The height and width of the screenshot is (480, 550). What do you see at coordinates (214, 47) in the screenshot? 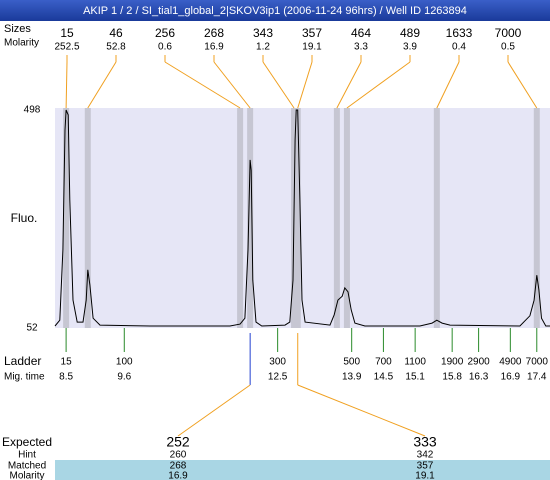
I see `peak-molarity: 16.9` at bounding box center [214, 47].